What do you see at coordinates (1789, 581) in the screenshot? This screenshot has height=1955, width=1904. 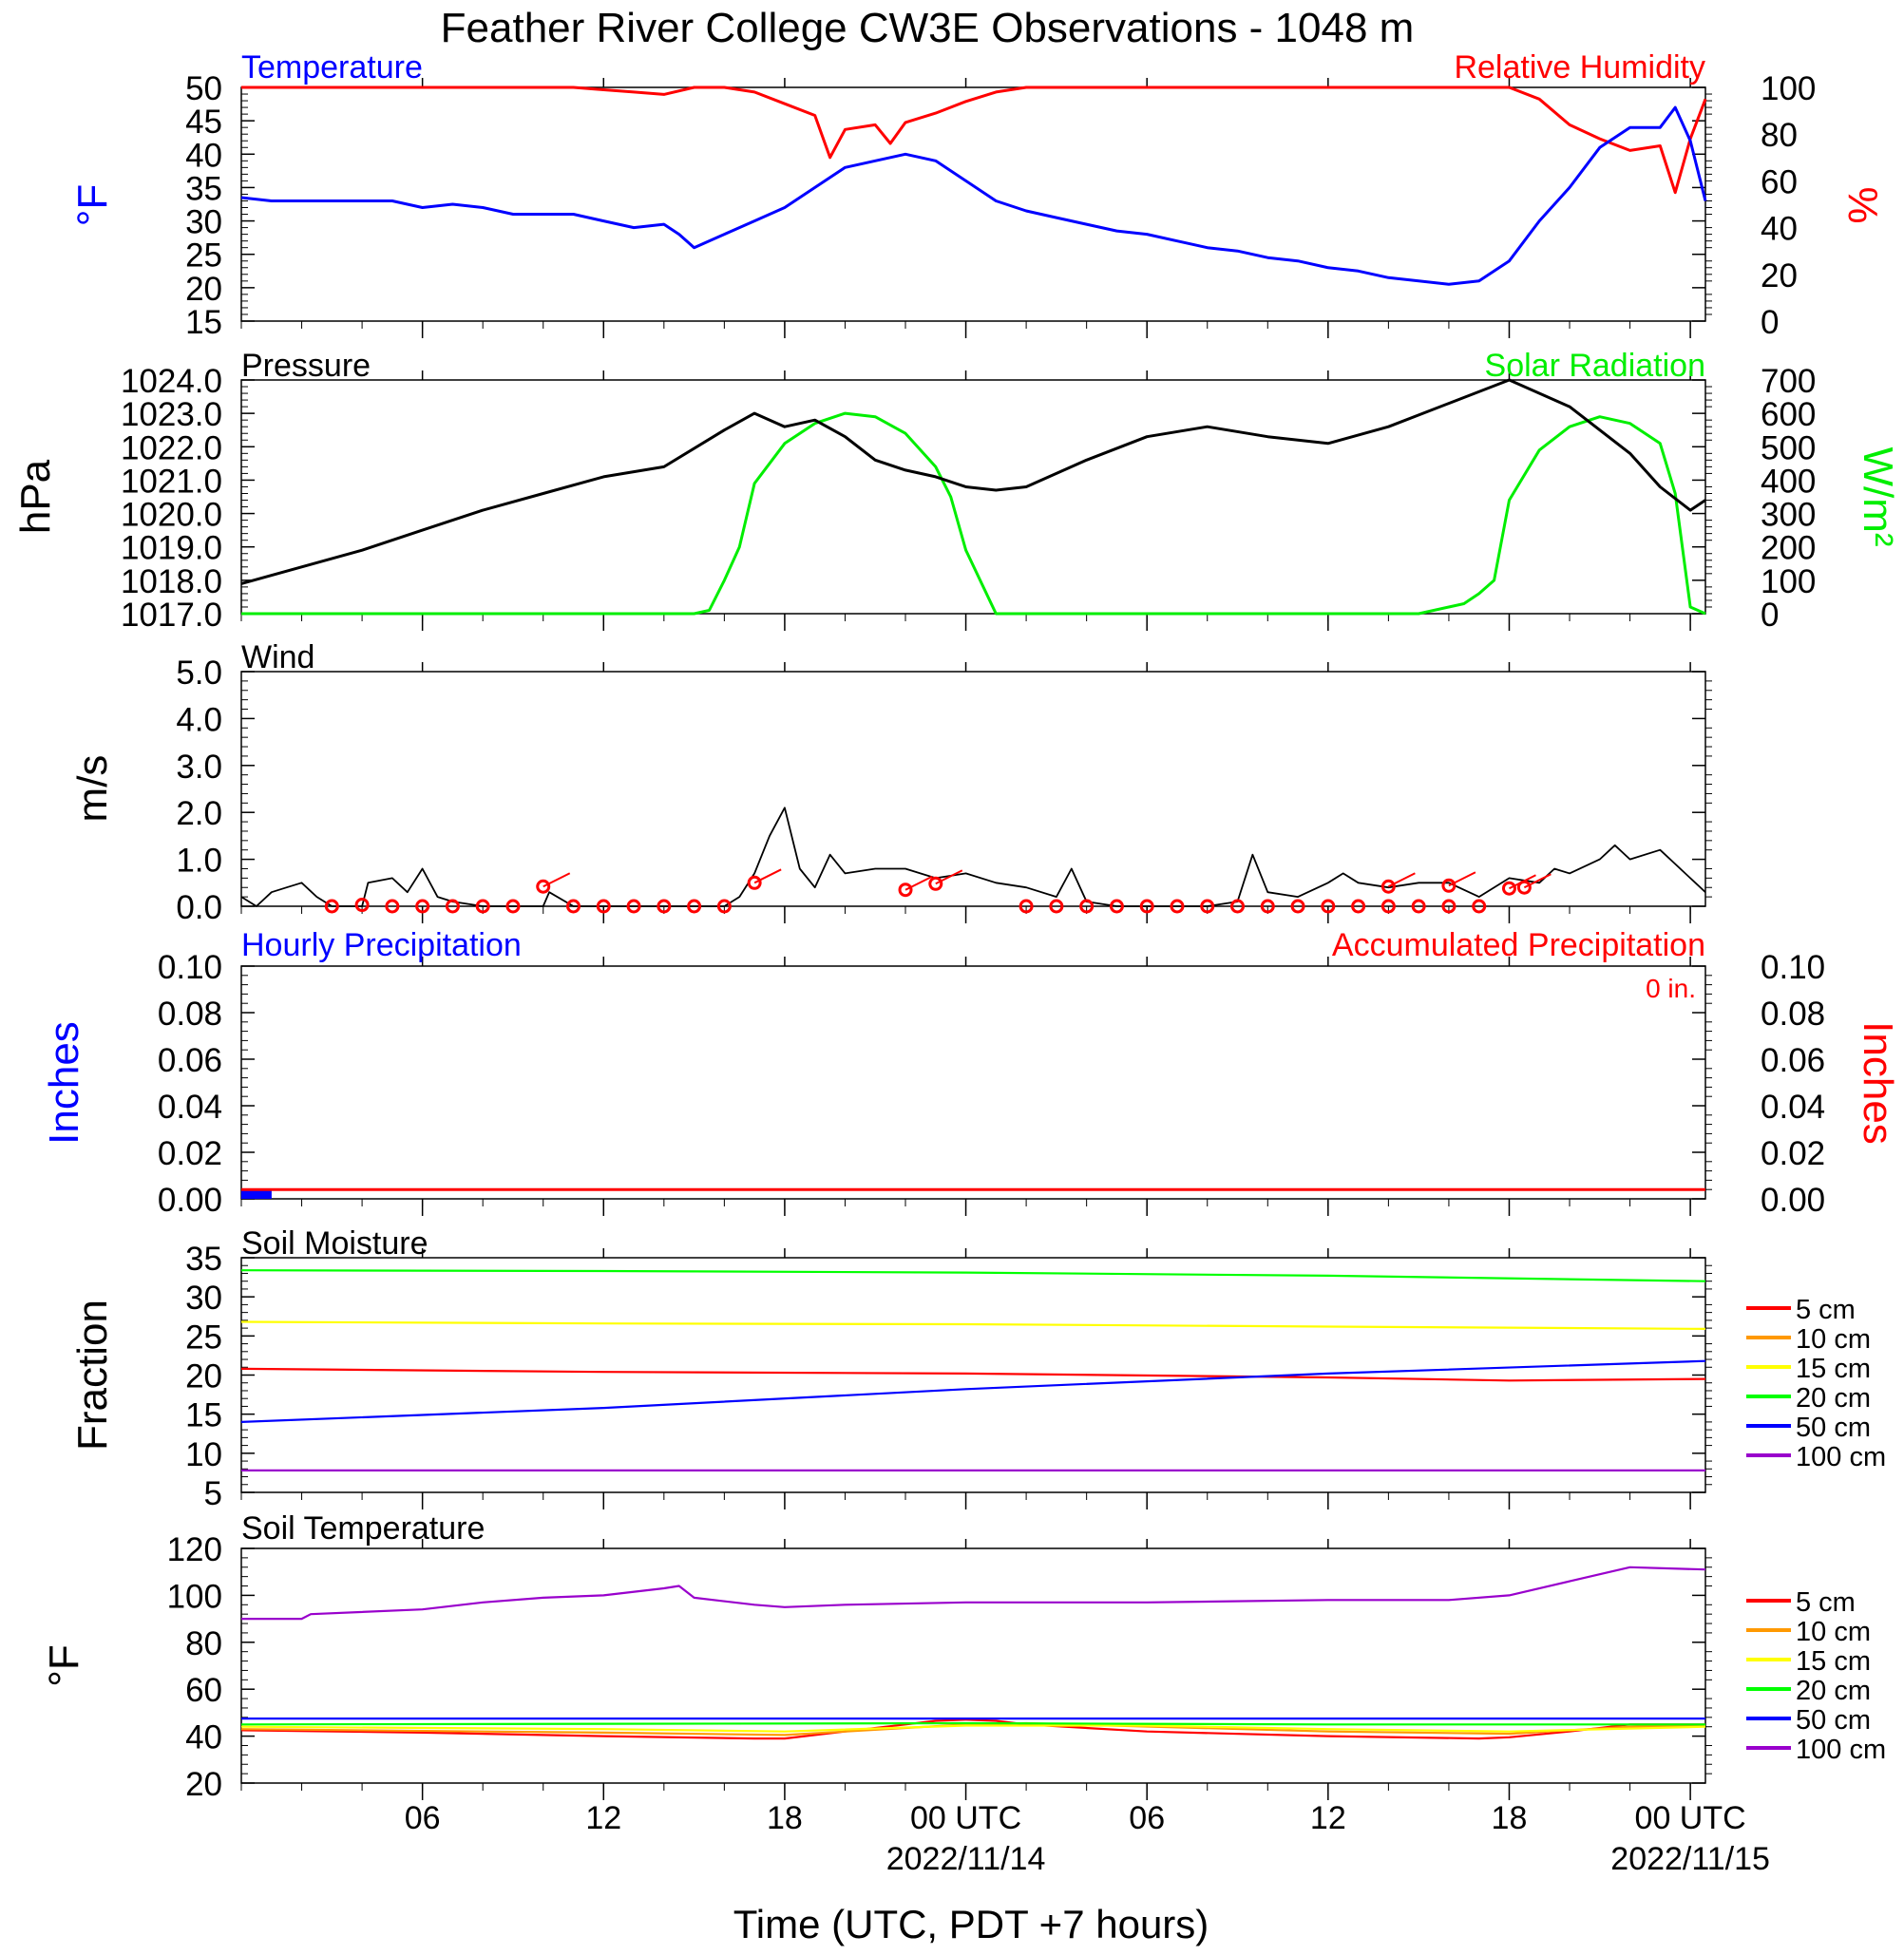 I see `pressure_solar-right-tick-label: 100` at bounding box center [1789, 581].